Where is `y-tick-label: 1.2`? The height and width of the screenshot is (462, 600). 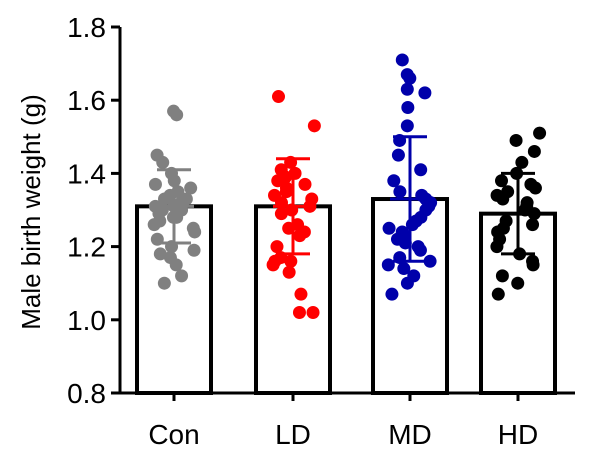 y-tick-label: 1.2 is located at coordinates (86, 247).